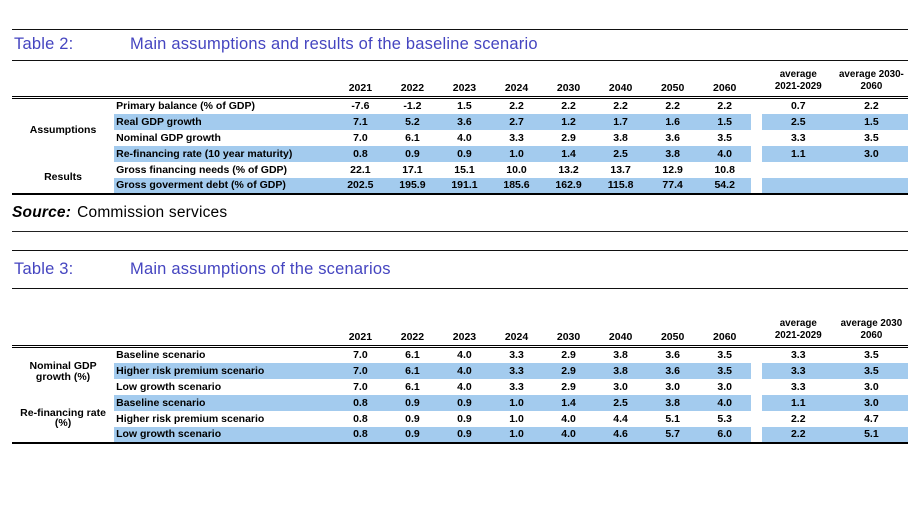 The image size is (920, 522). What do you see at coordinates (871, 332) in the screenshot?
I see `average-header: average 2030 2060` at bounding box center [871, 332].